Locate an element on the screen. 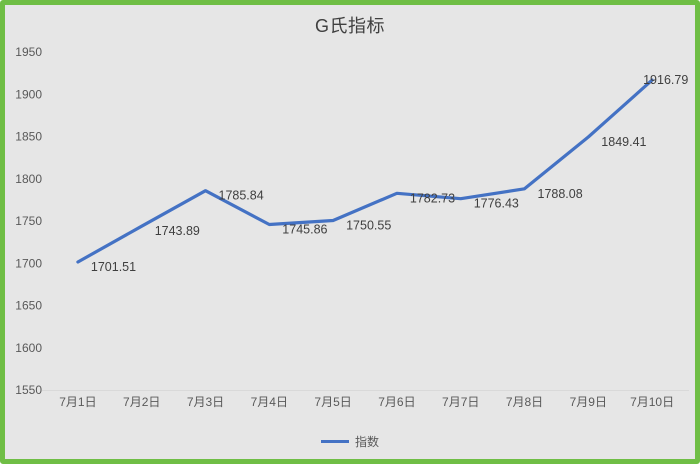 This screenshot has width=700, height=464. data-point-label: 1916.79 is located at coordinates (665, 80).